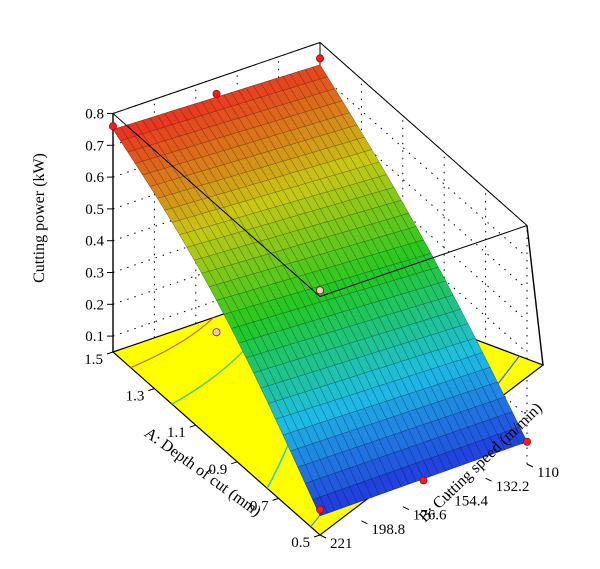 Image resolution: width=600 pixels, height=569 pixels. What do you see at coordinates (135, 397) in the screenshot?
I see `x-tick-label: 1.3` at bounding box center [135, 397].